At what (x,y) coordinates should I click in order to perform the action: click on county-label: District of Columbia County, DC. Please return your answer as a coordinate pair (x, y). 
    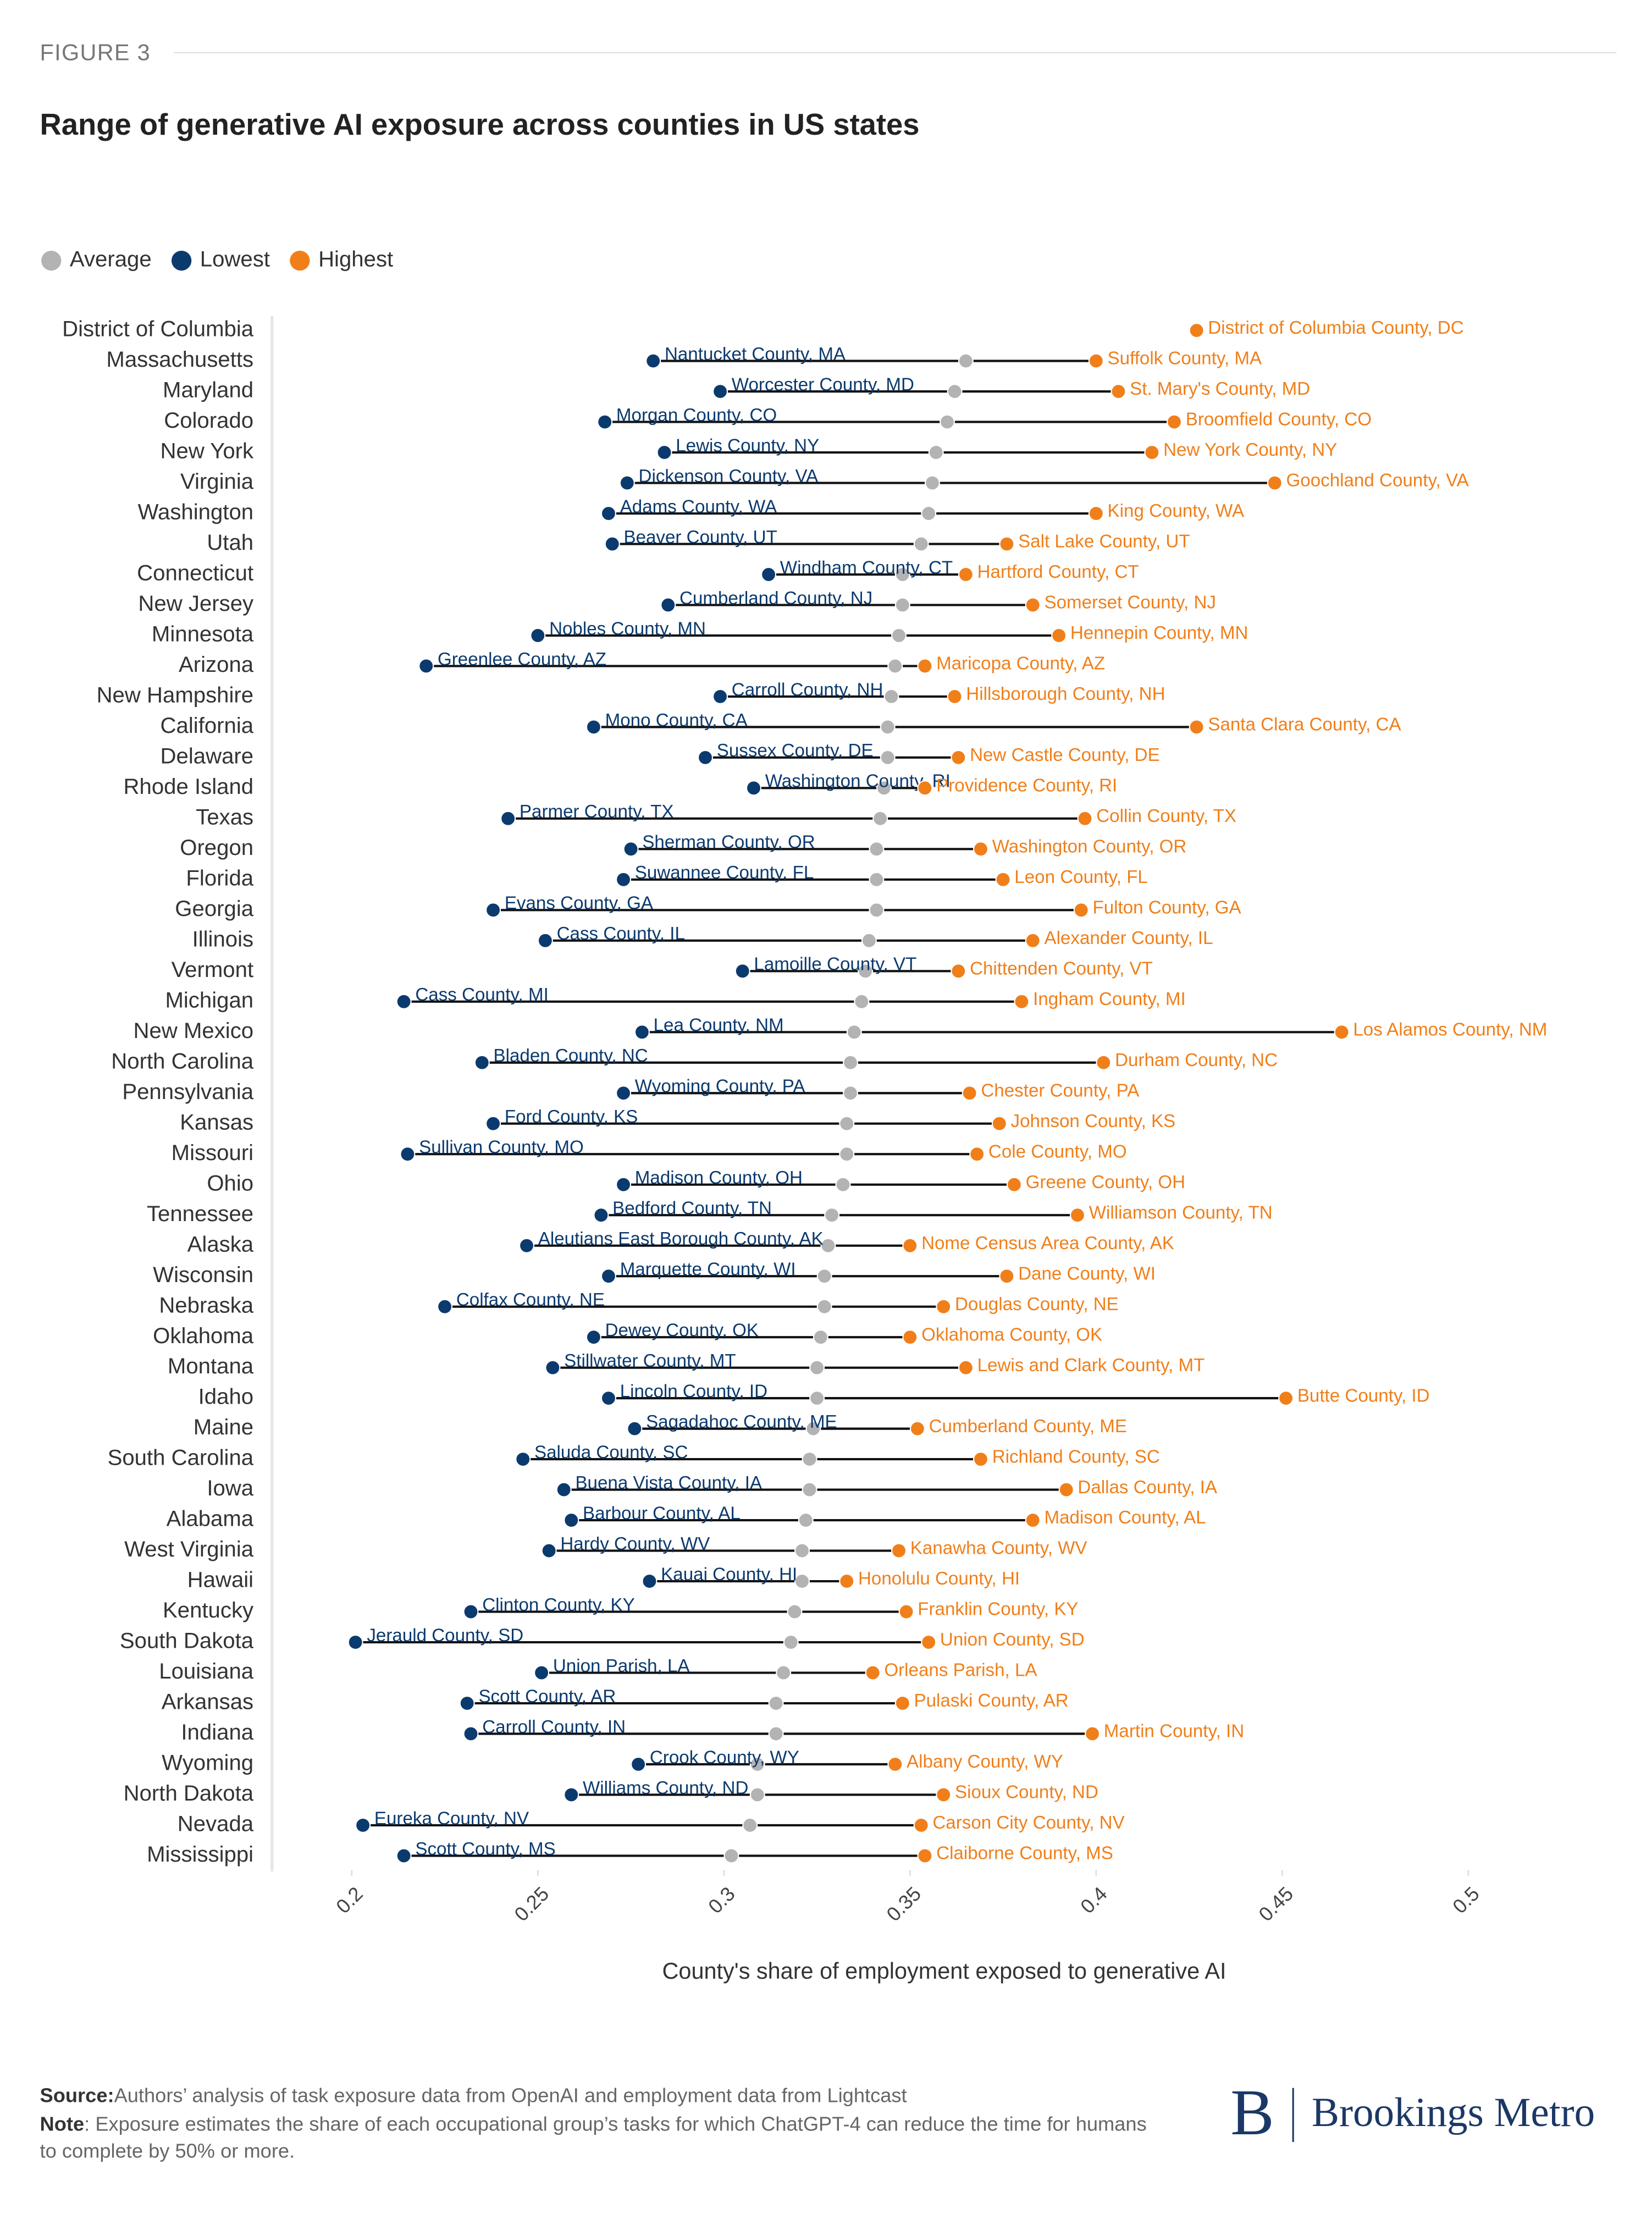
    Looking at the image, I should click on (1335, 328).